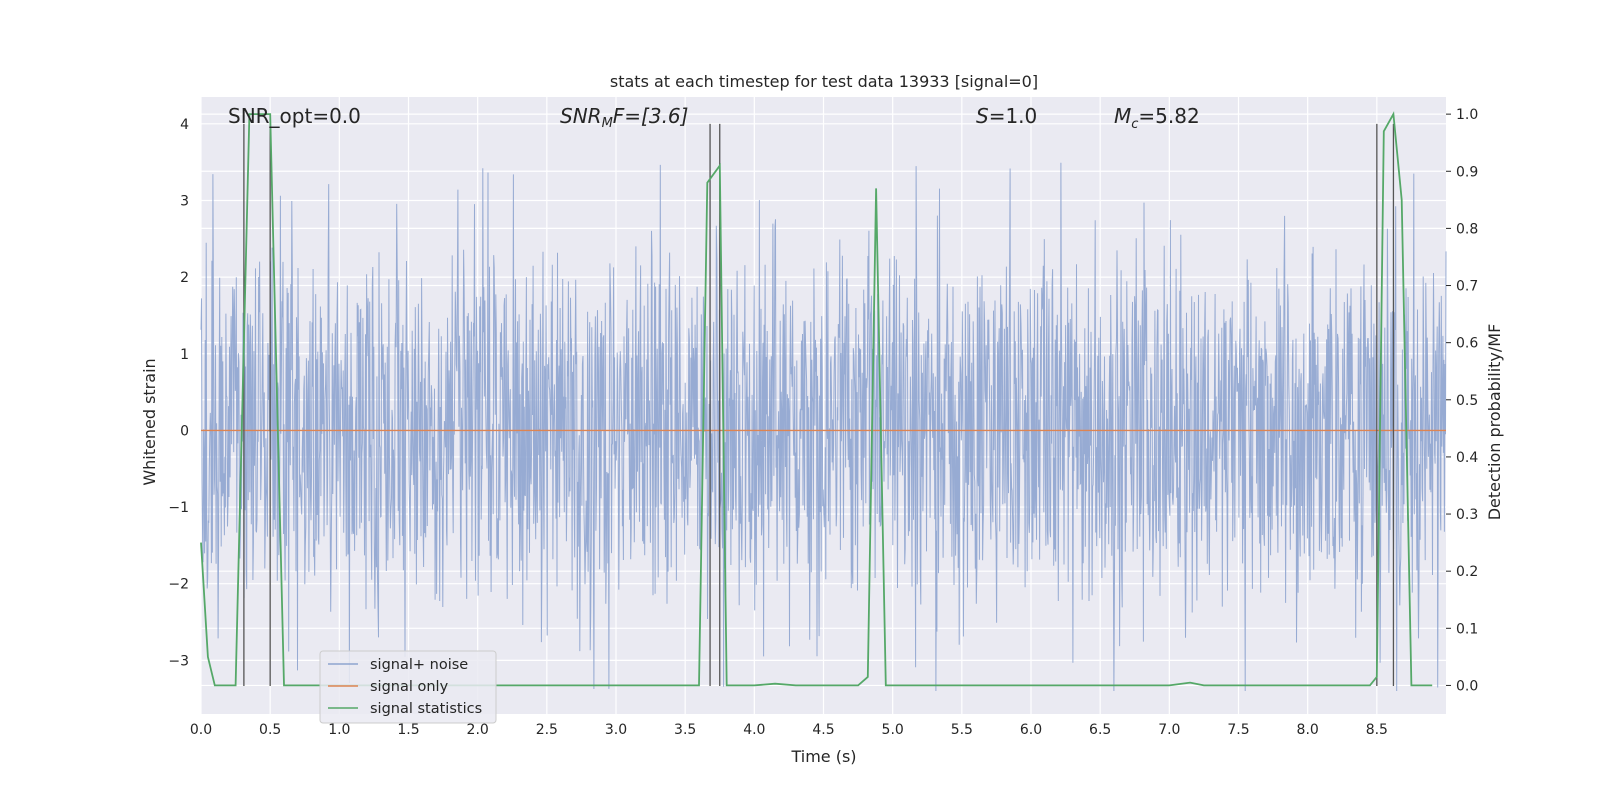 The width and height of the screenshot is (1600, 800). I want to click on y-tick-label-left: 4, so click(184, 125).